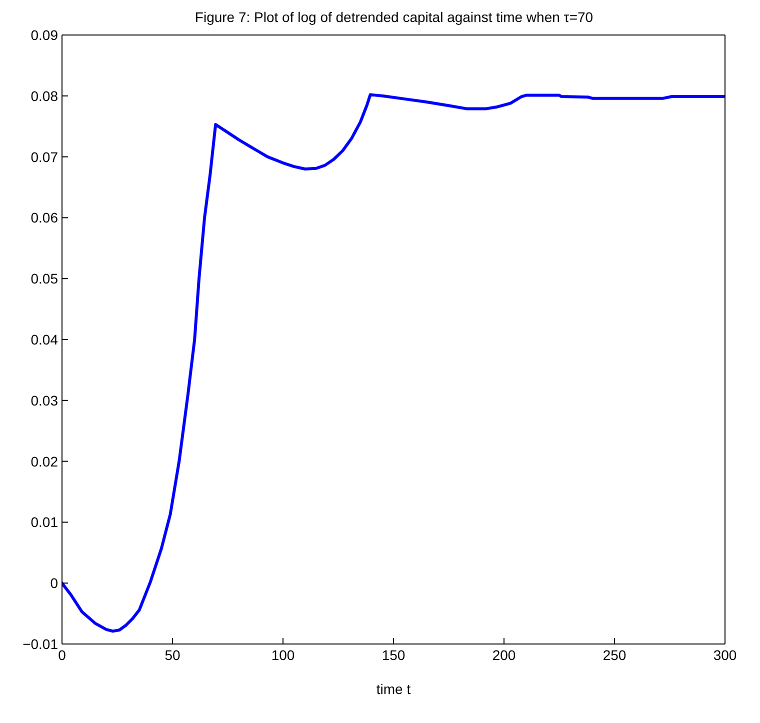 This screenshot has height=723, width=760. I want to click on y-tick-label: 0.08, so click(44, 96).